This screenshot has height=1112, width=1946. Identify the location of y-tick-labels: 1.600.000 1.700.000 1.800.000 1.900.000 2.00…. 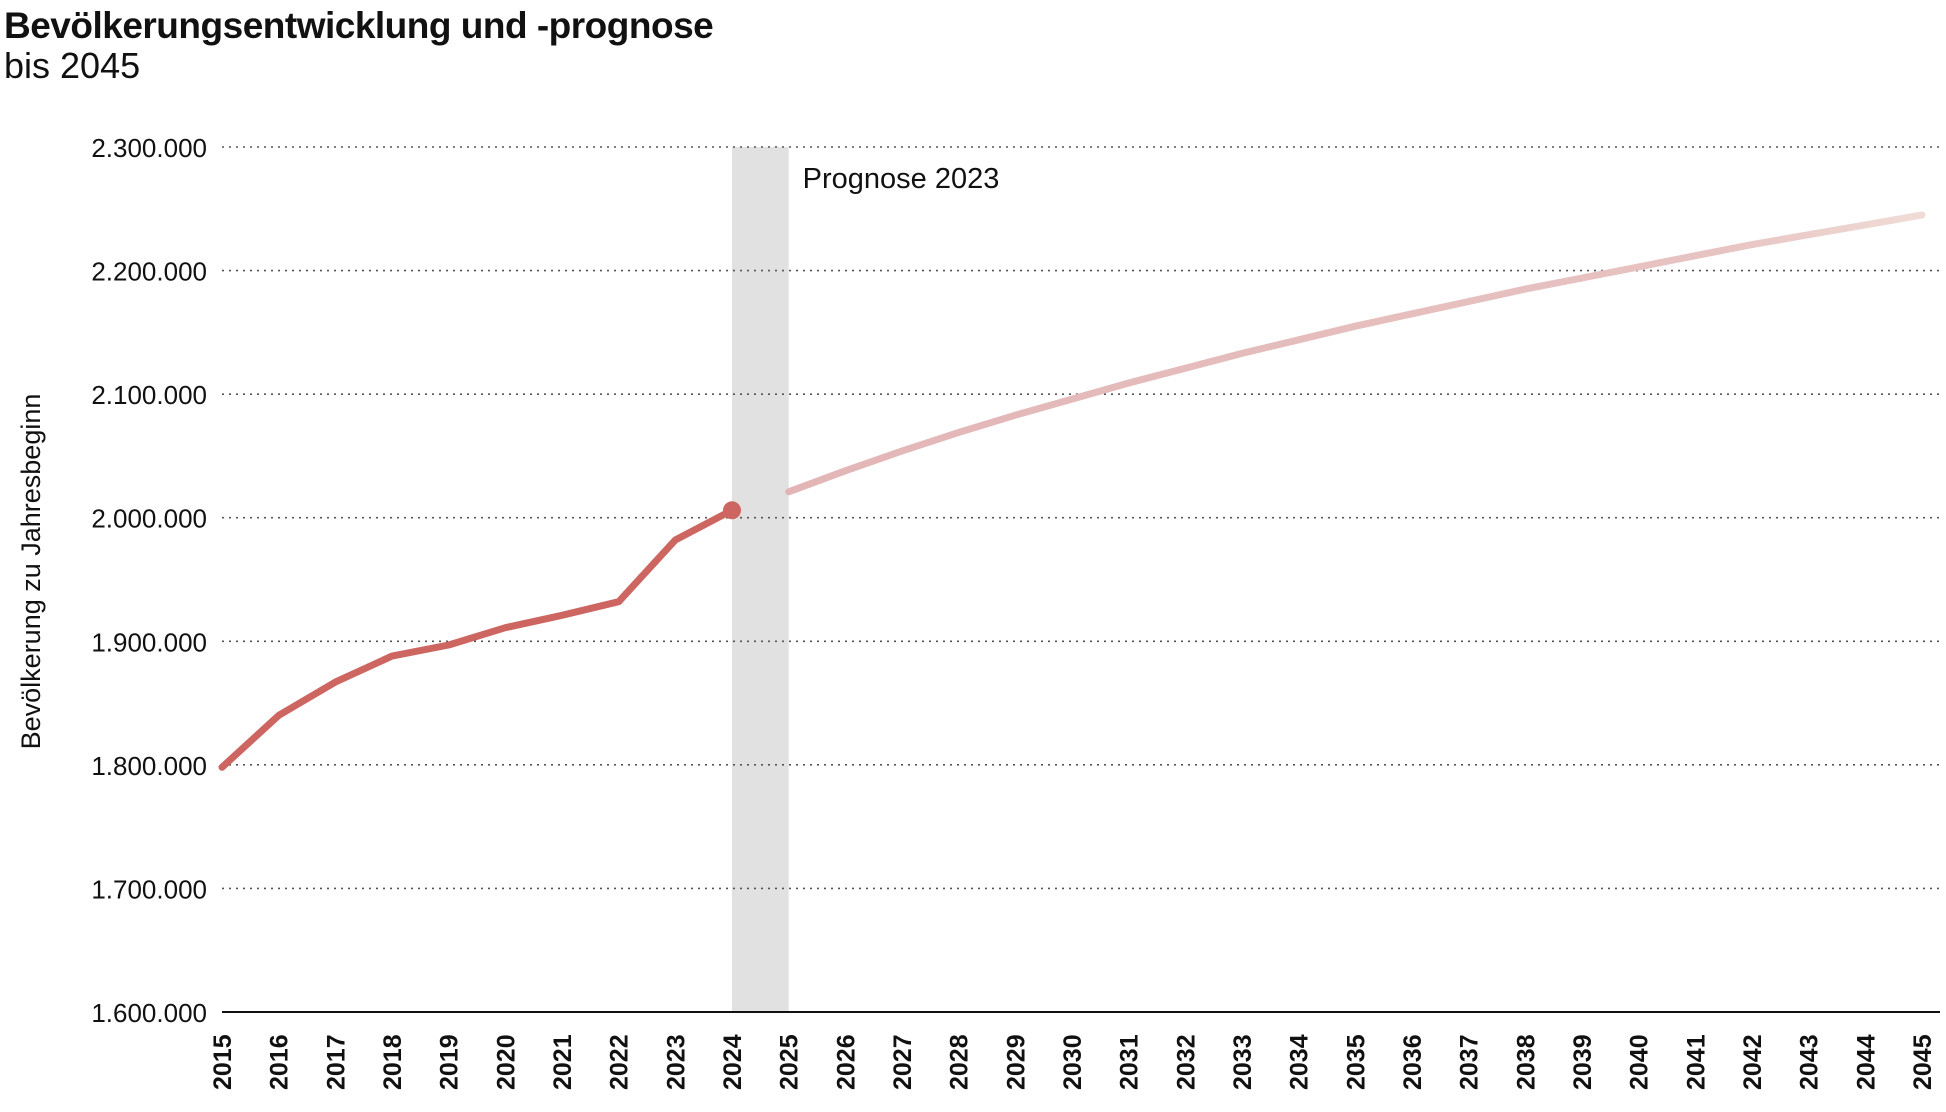
(149, 580).